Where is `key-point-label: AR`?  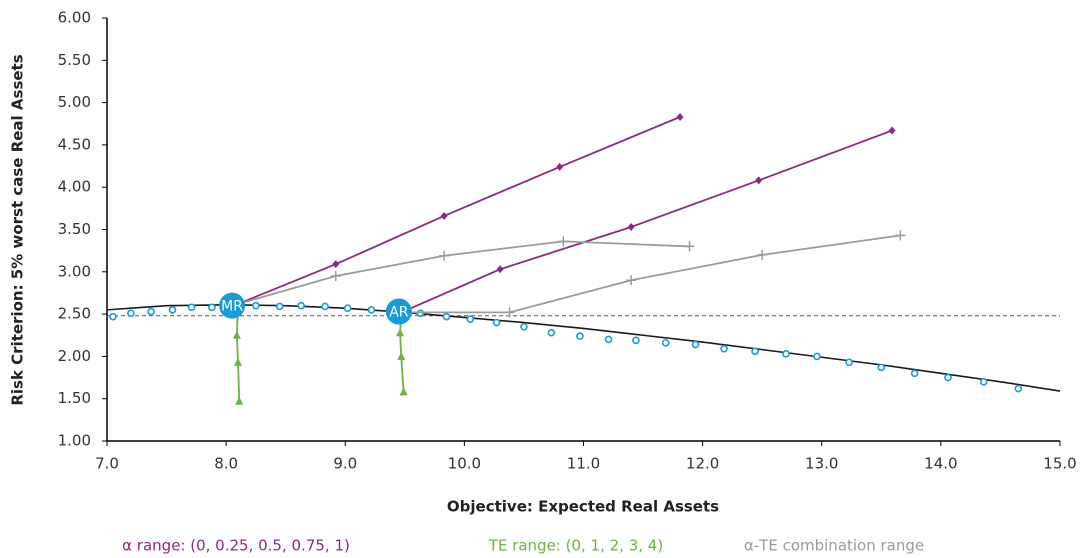
key-point-label: AR is located at coordinates (399, 313).